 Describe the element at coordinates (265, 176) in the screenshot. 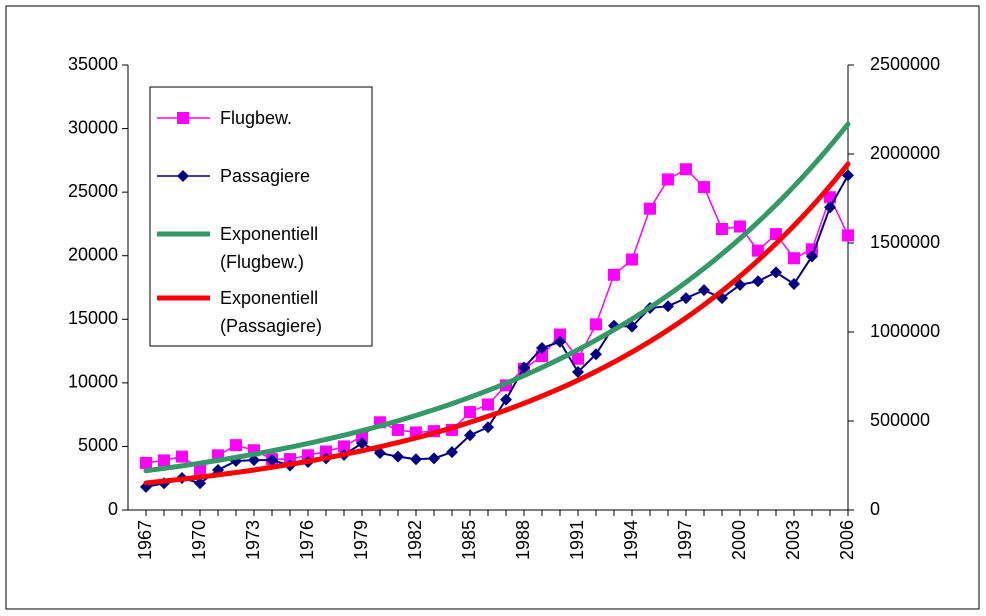

I see `legend-label: Passagiere` at that location.